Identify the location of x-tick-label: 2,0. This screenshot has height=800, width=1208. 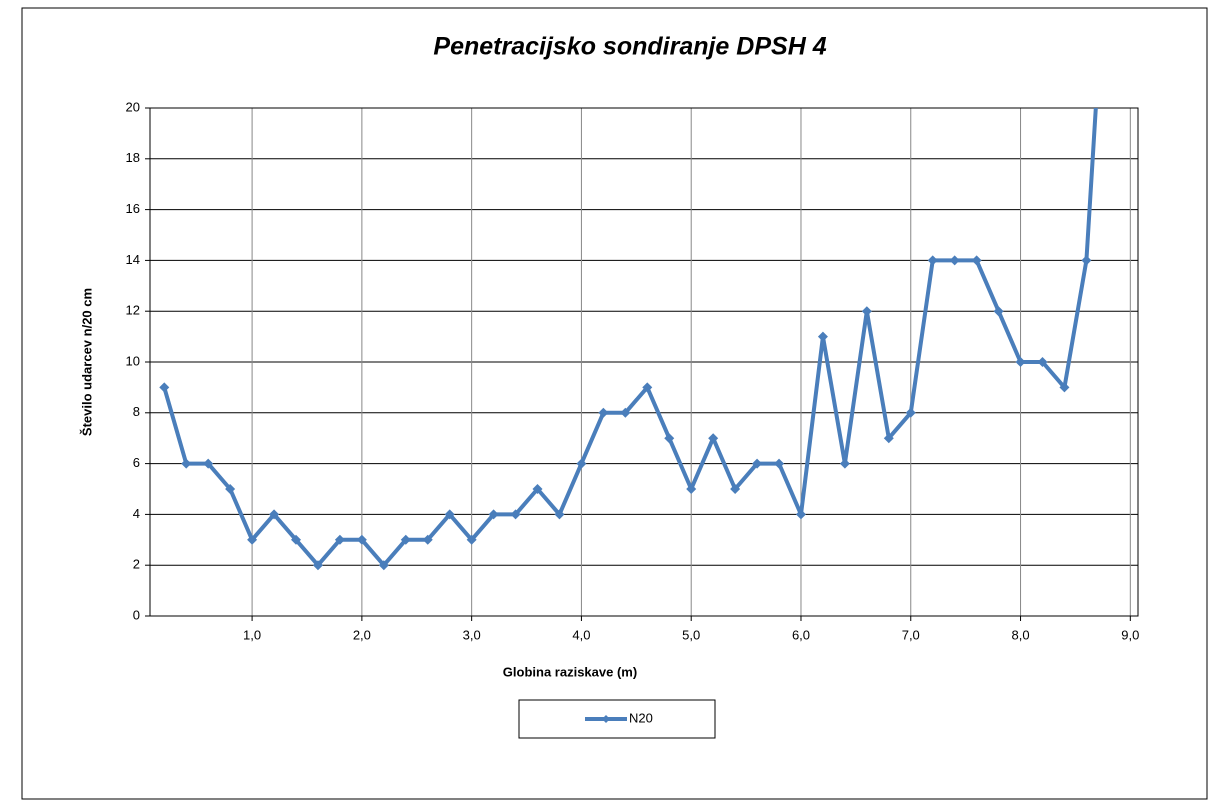
(362, 634).